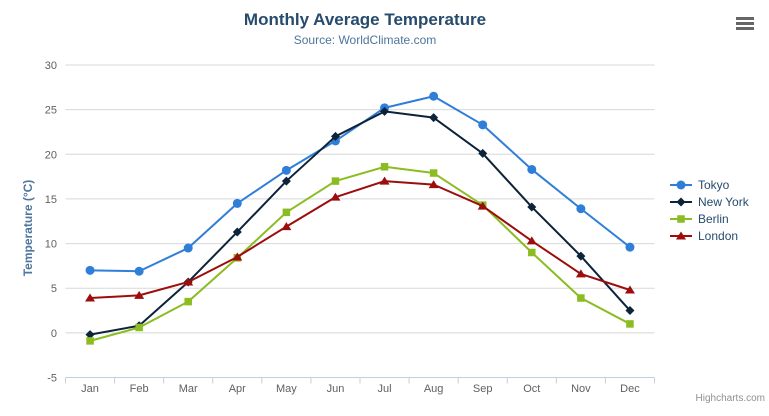 This screenshot has width=769, height=416. I want to click on legend-item-label: London, so click(718, 235).